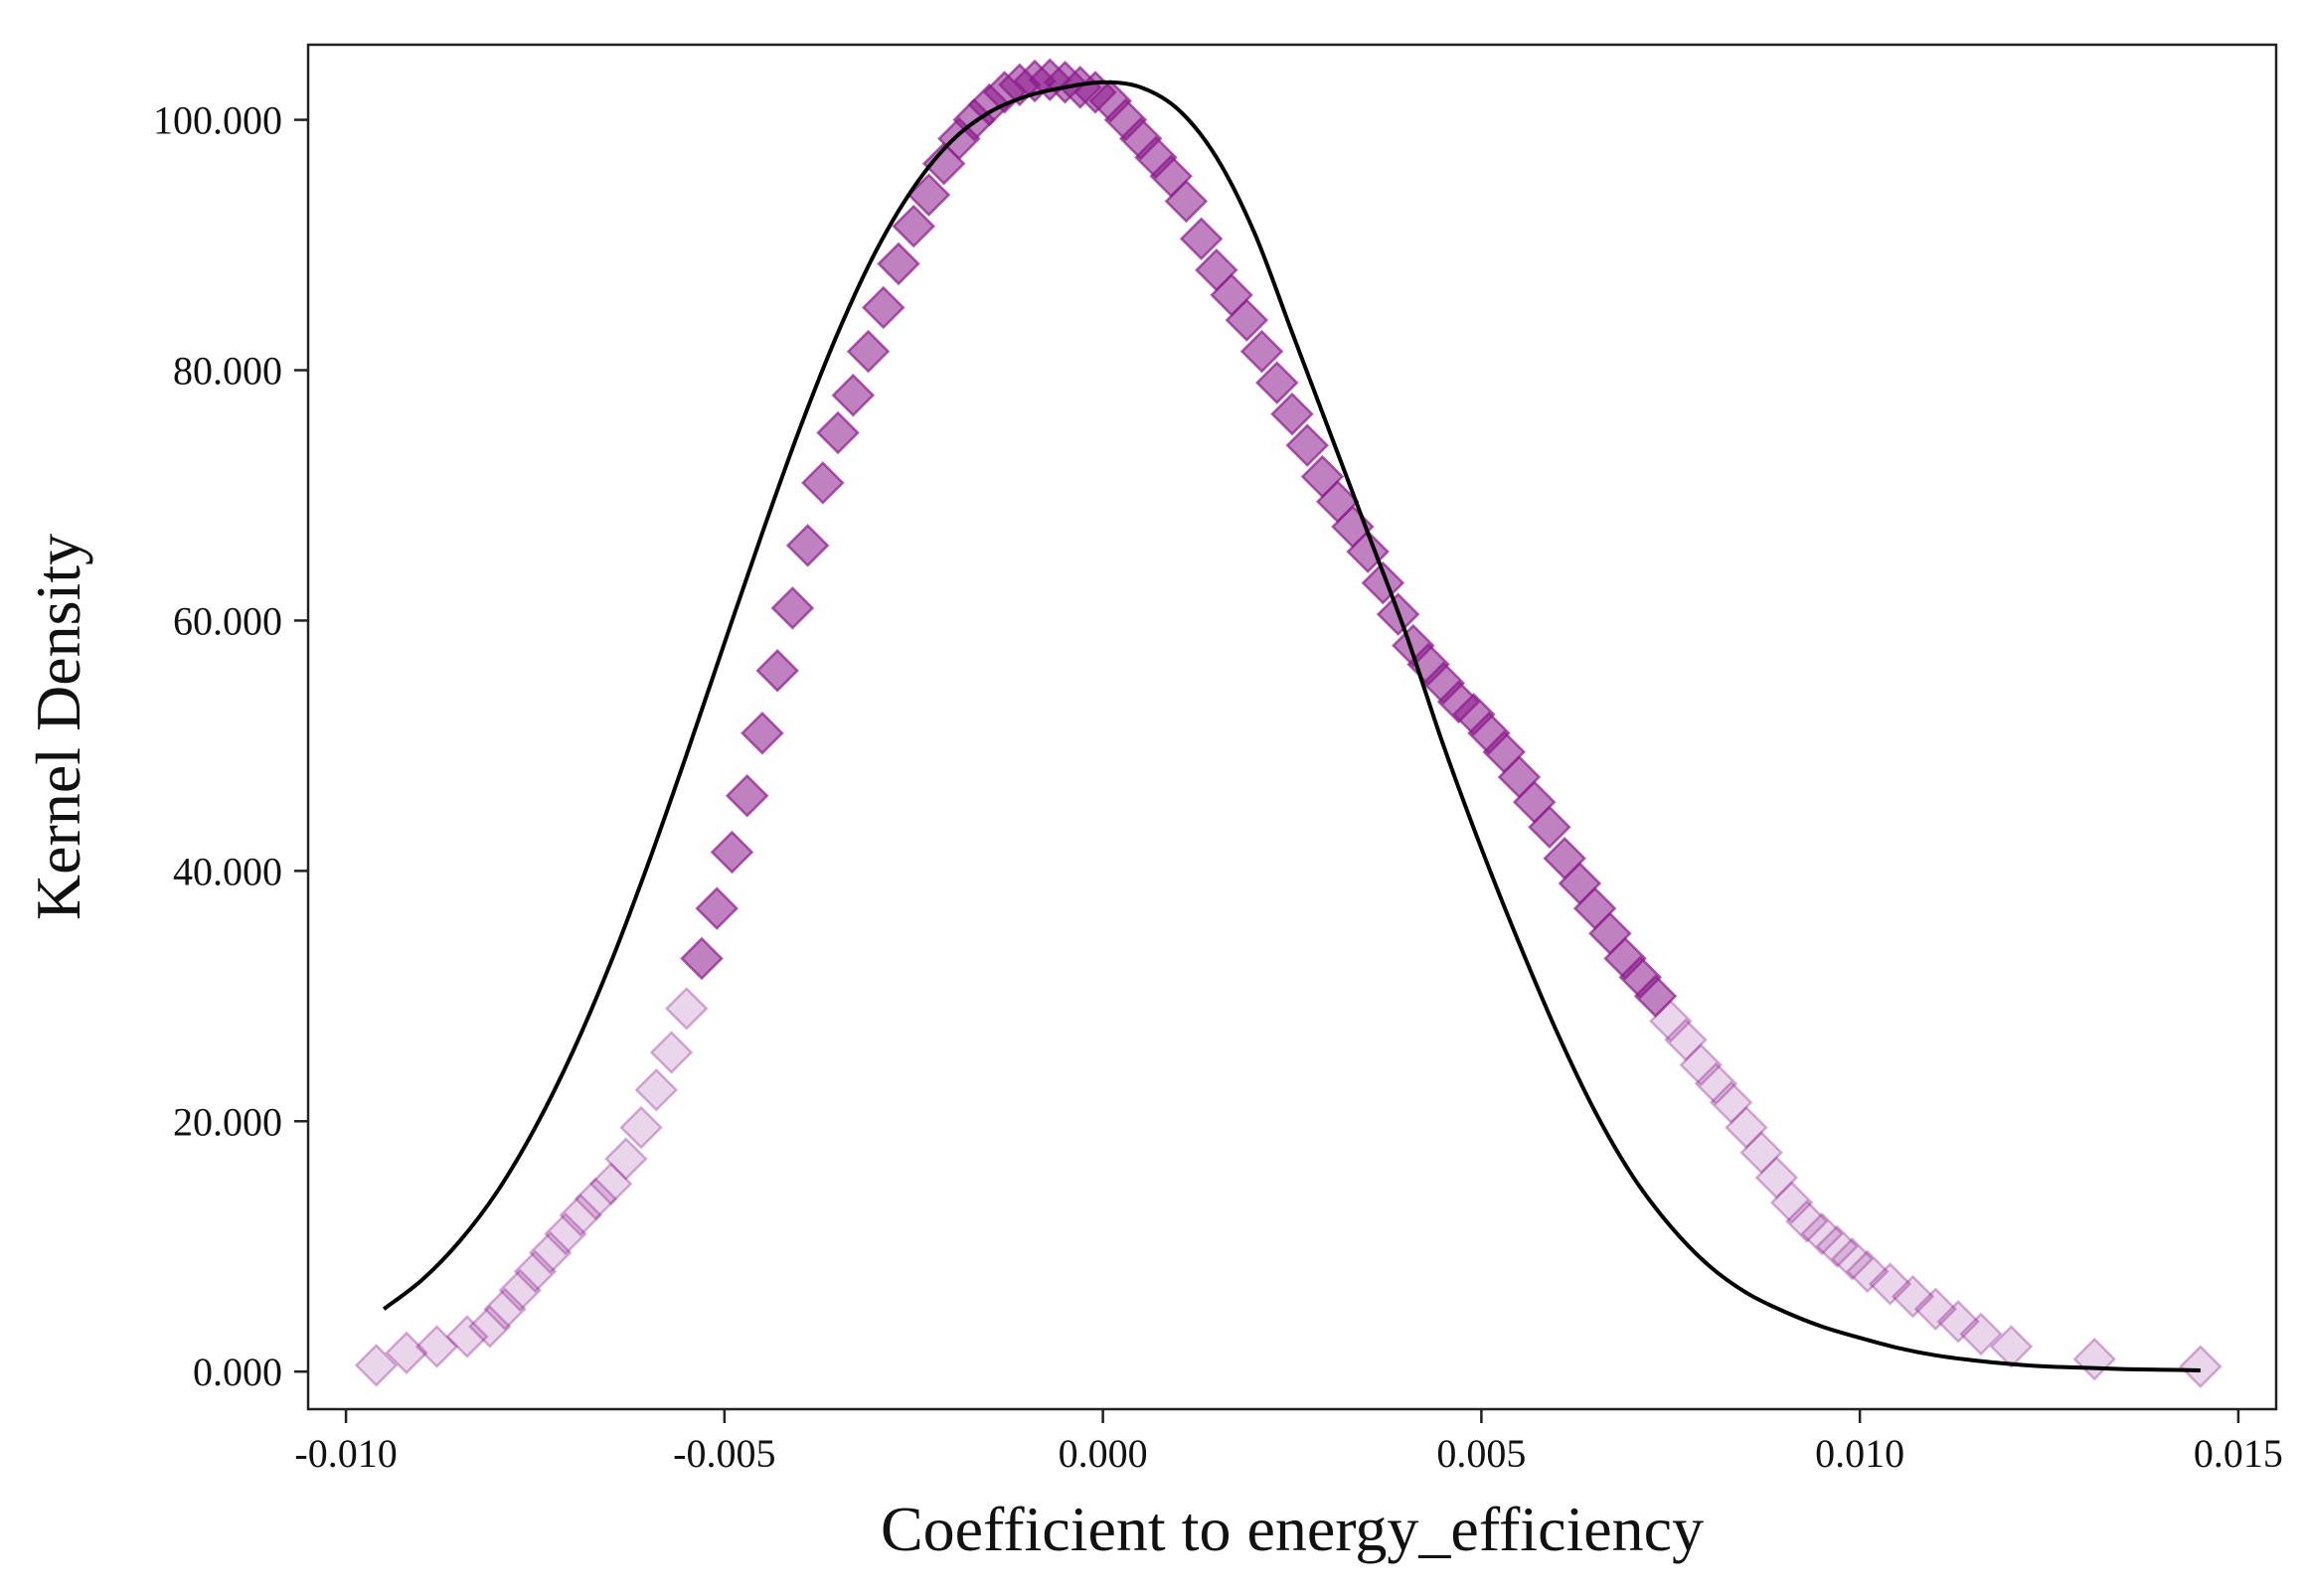  I want to click on y-axis-title: Kernel Density, so click(58, 727).